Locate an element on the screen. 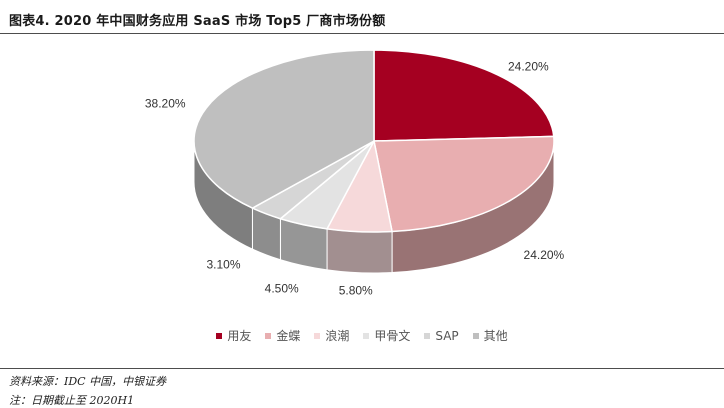 The image size is (724, 408). legend-label-2: 浪潮 is located at coordinates (337, 336).